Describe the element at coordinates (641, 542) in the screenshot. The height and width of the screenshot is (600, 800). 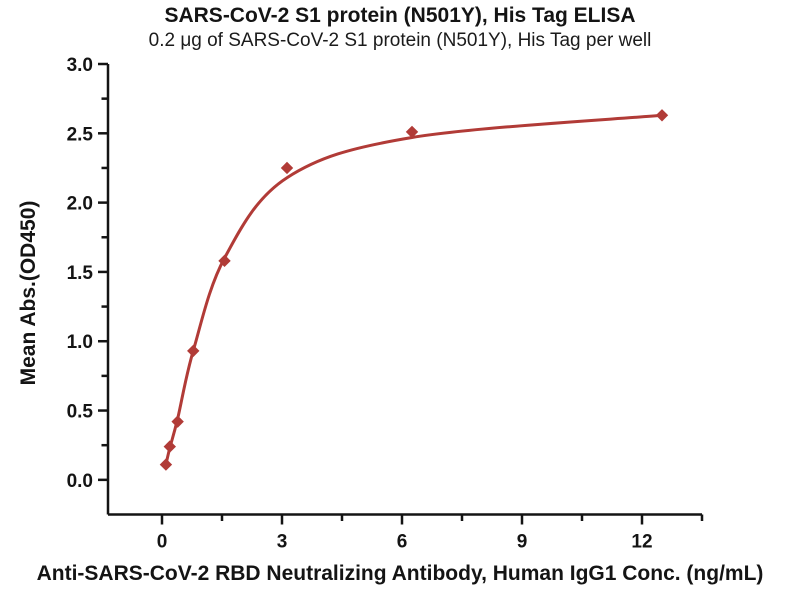
I see `x-tick-label: 12` at that location.